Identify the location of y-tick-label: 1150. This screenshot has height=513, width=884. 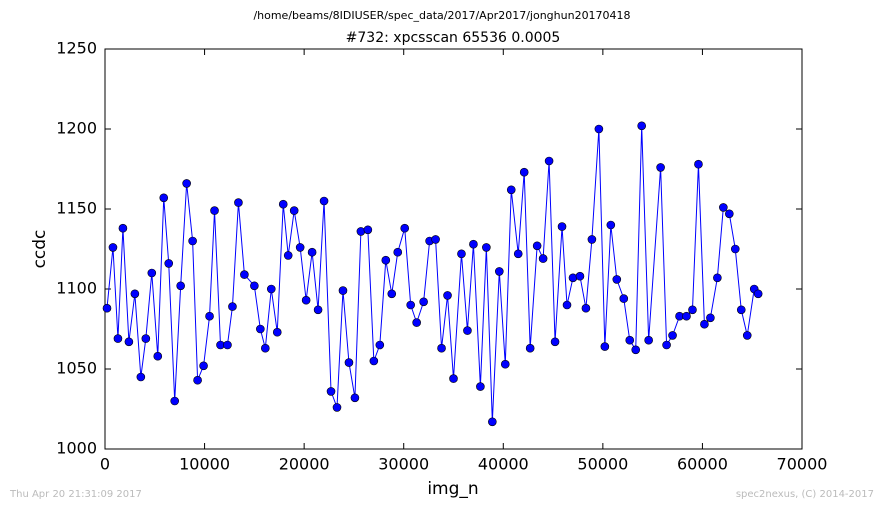
(76, 208).